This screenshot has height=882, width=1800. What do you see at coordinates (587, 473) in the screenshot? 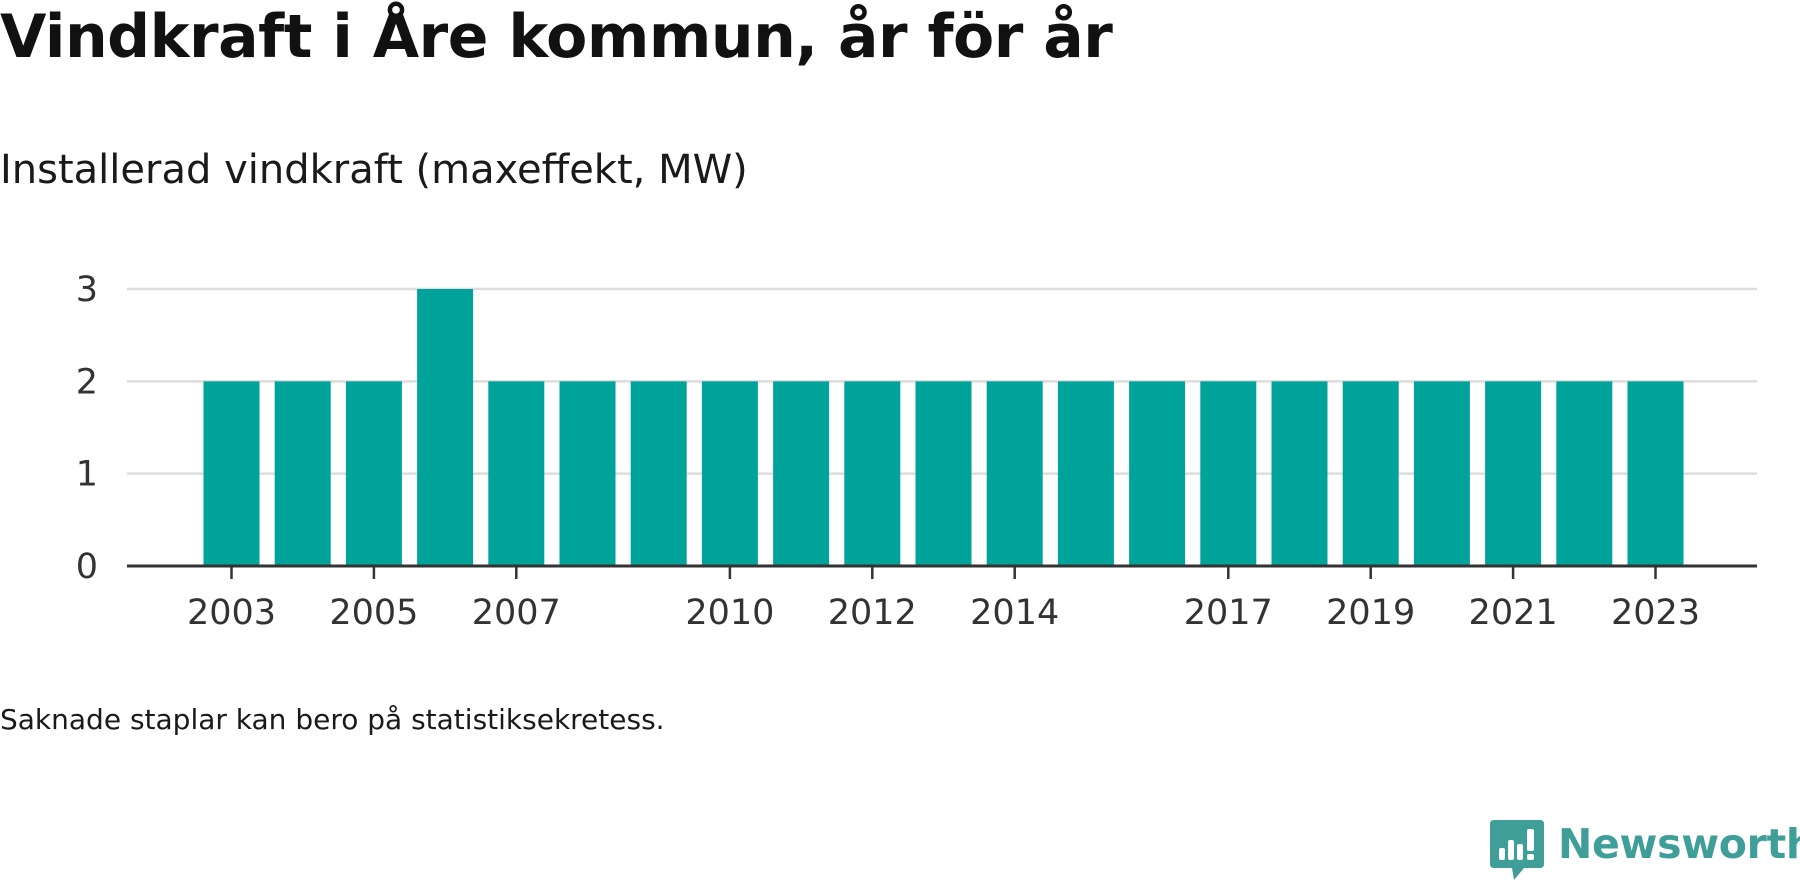
I see `bar-2008` at bounding box center [587, 473].